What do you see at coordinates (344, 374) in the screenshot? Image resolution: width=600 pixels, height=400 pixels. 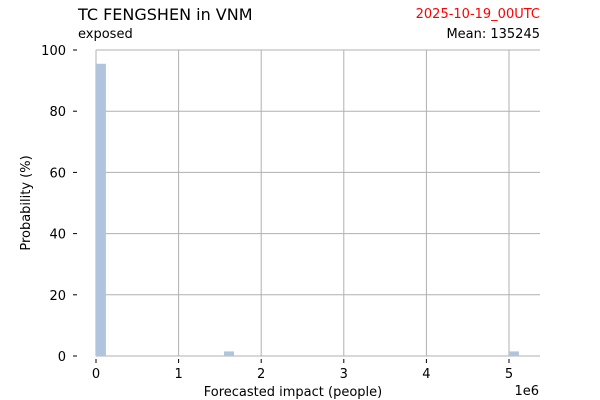 I see `x-tick-label: 3` at bounding box center [344, 374].